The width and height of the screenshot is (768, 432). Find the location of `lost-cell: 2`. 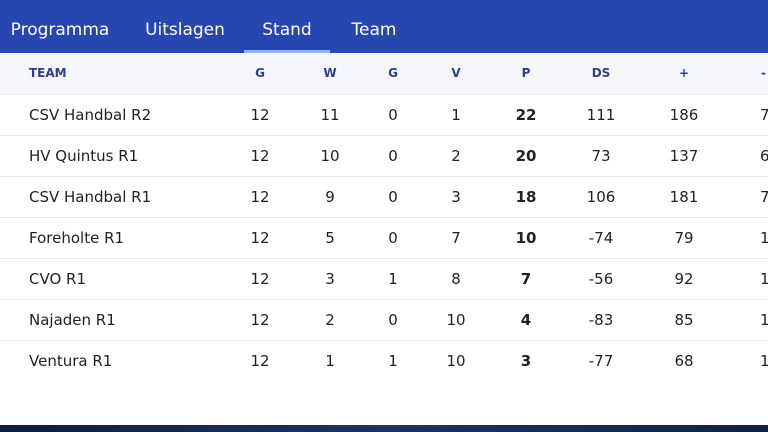

lost-cell: 2 is located at coordinates (456, 156).